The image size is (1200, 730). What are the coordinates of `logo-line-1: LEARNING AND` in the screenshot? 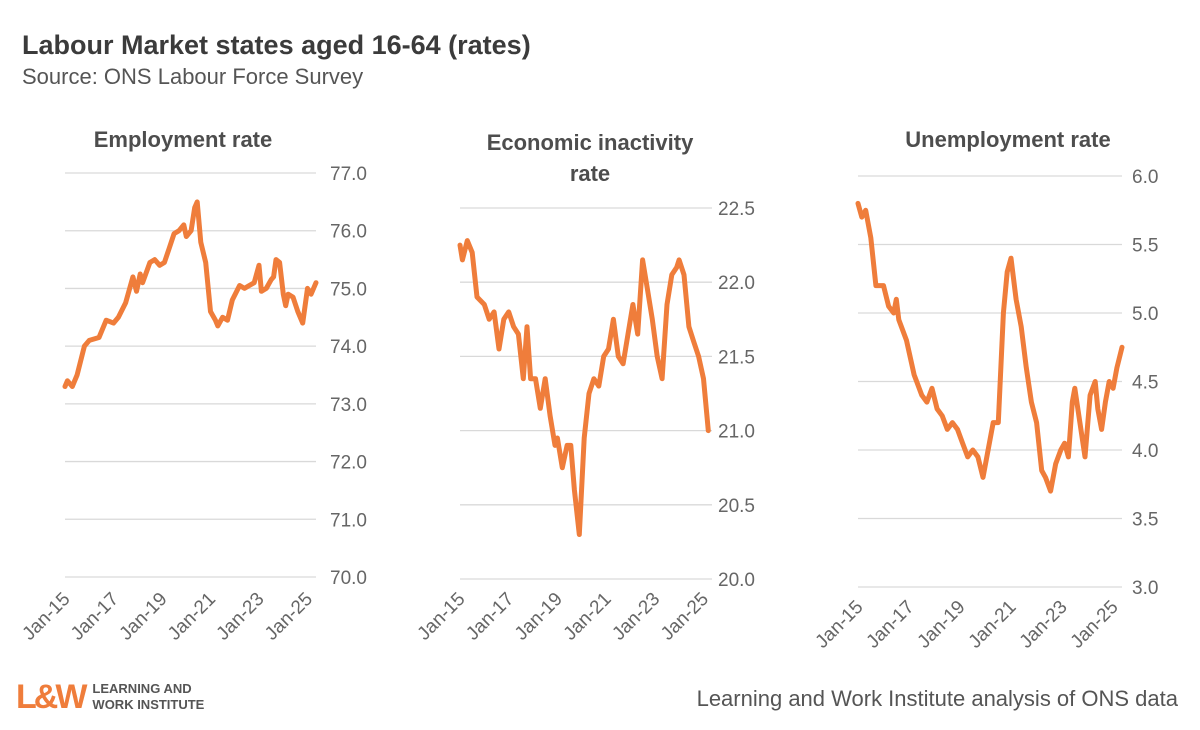 It's located at (142, 688).